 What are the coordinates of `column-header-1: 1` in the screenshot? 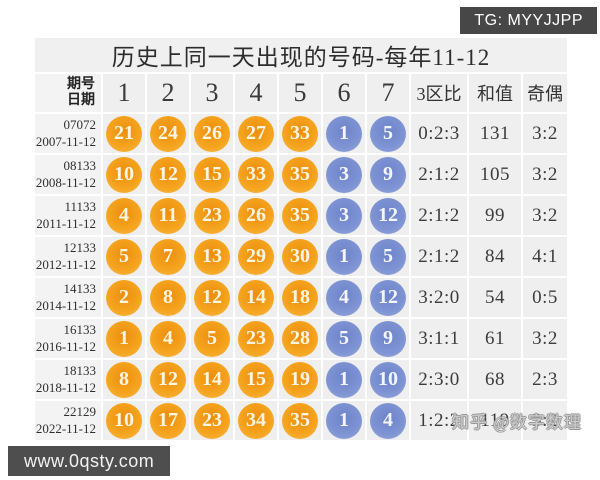 It's located at (124, 93).